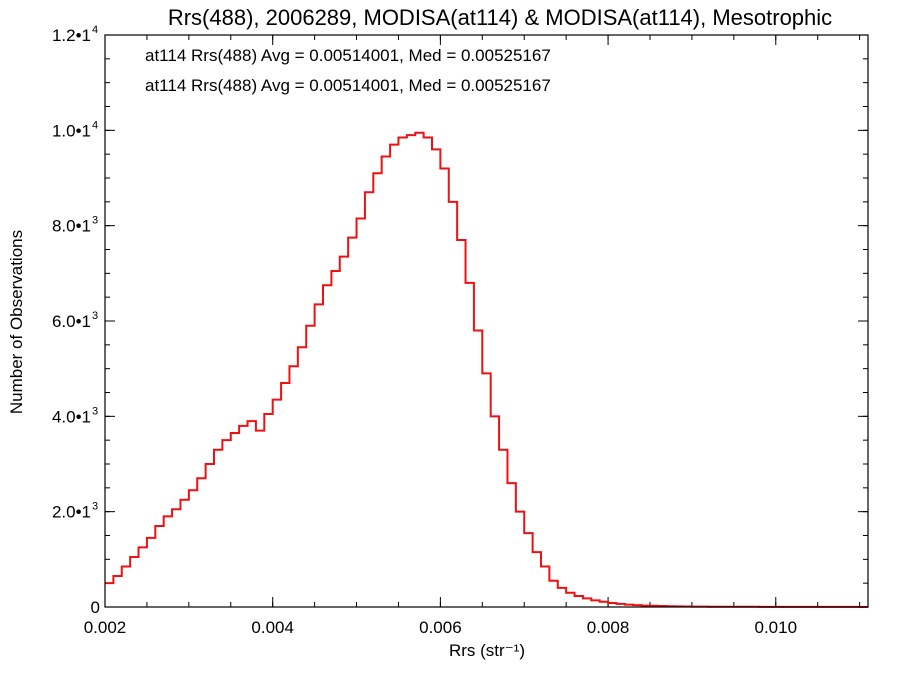 Image resolution: width=900 pixels, height=675 pixels. I want to click on y-tick-label: 6.0•1, so click(71, 321).